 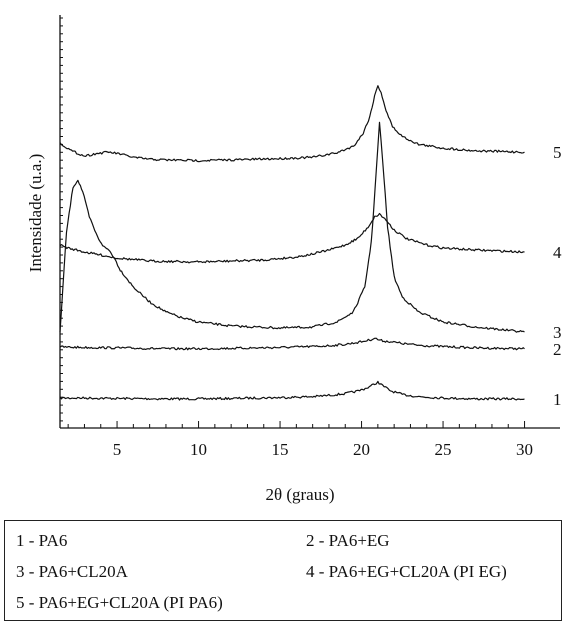 What do you see at coordinates (280, 449) in the screenshot?
I see `x-tick-label: 15` at bounding box center [280, 449].